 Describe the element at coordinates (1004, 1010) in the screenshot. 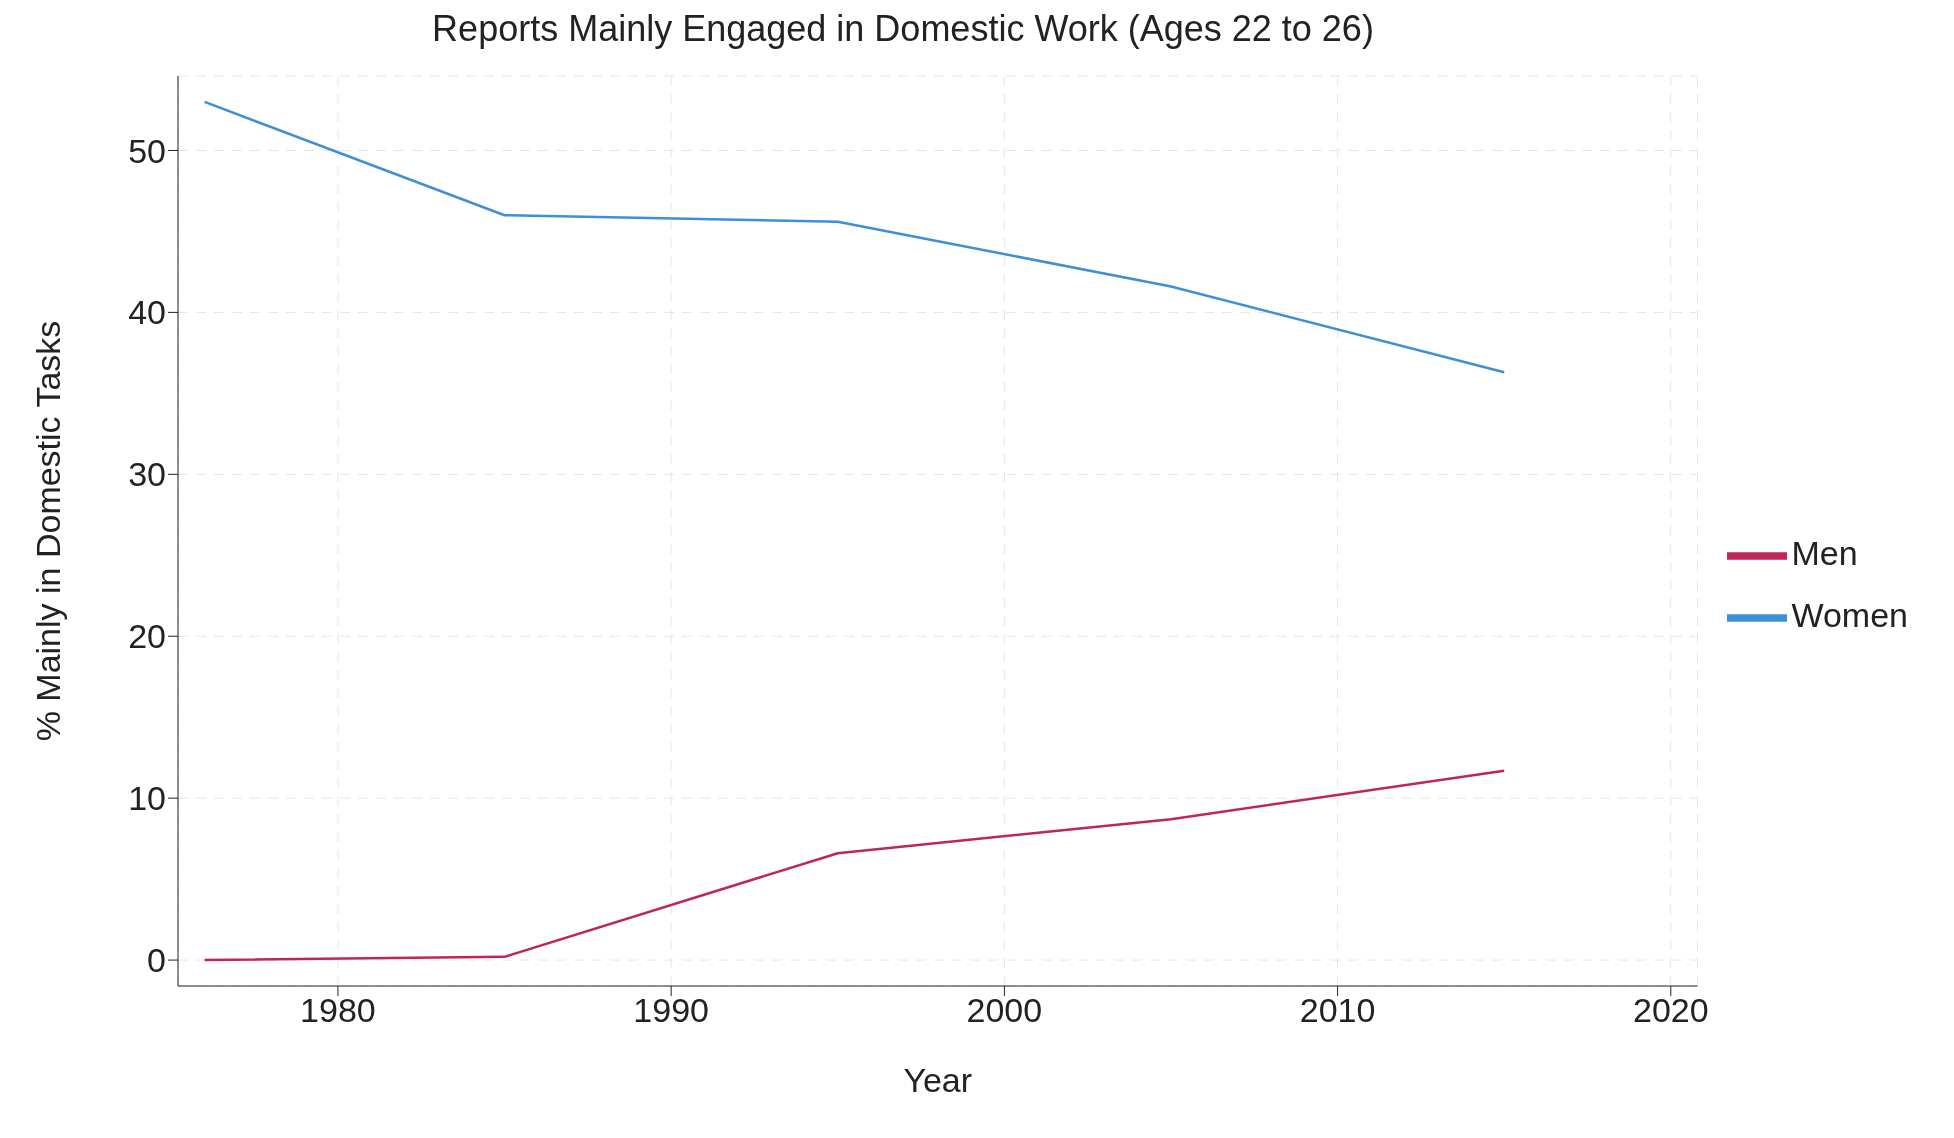

I see `x-tick-label: 2000` at that location.